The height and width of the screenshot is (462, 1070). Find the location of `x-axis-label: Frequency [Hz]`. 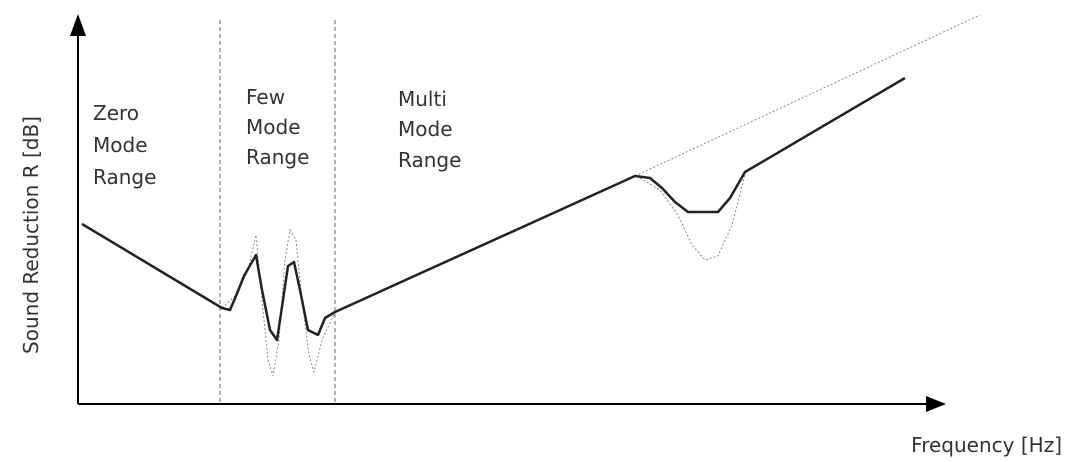

x-axis-label: Frequency [Hz] is located at coordinates (986, 445).